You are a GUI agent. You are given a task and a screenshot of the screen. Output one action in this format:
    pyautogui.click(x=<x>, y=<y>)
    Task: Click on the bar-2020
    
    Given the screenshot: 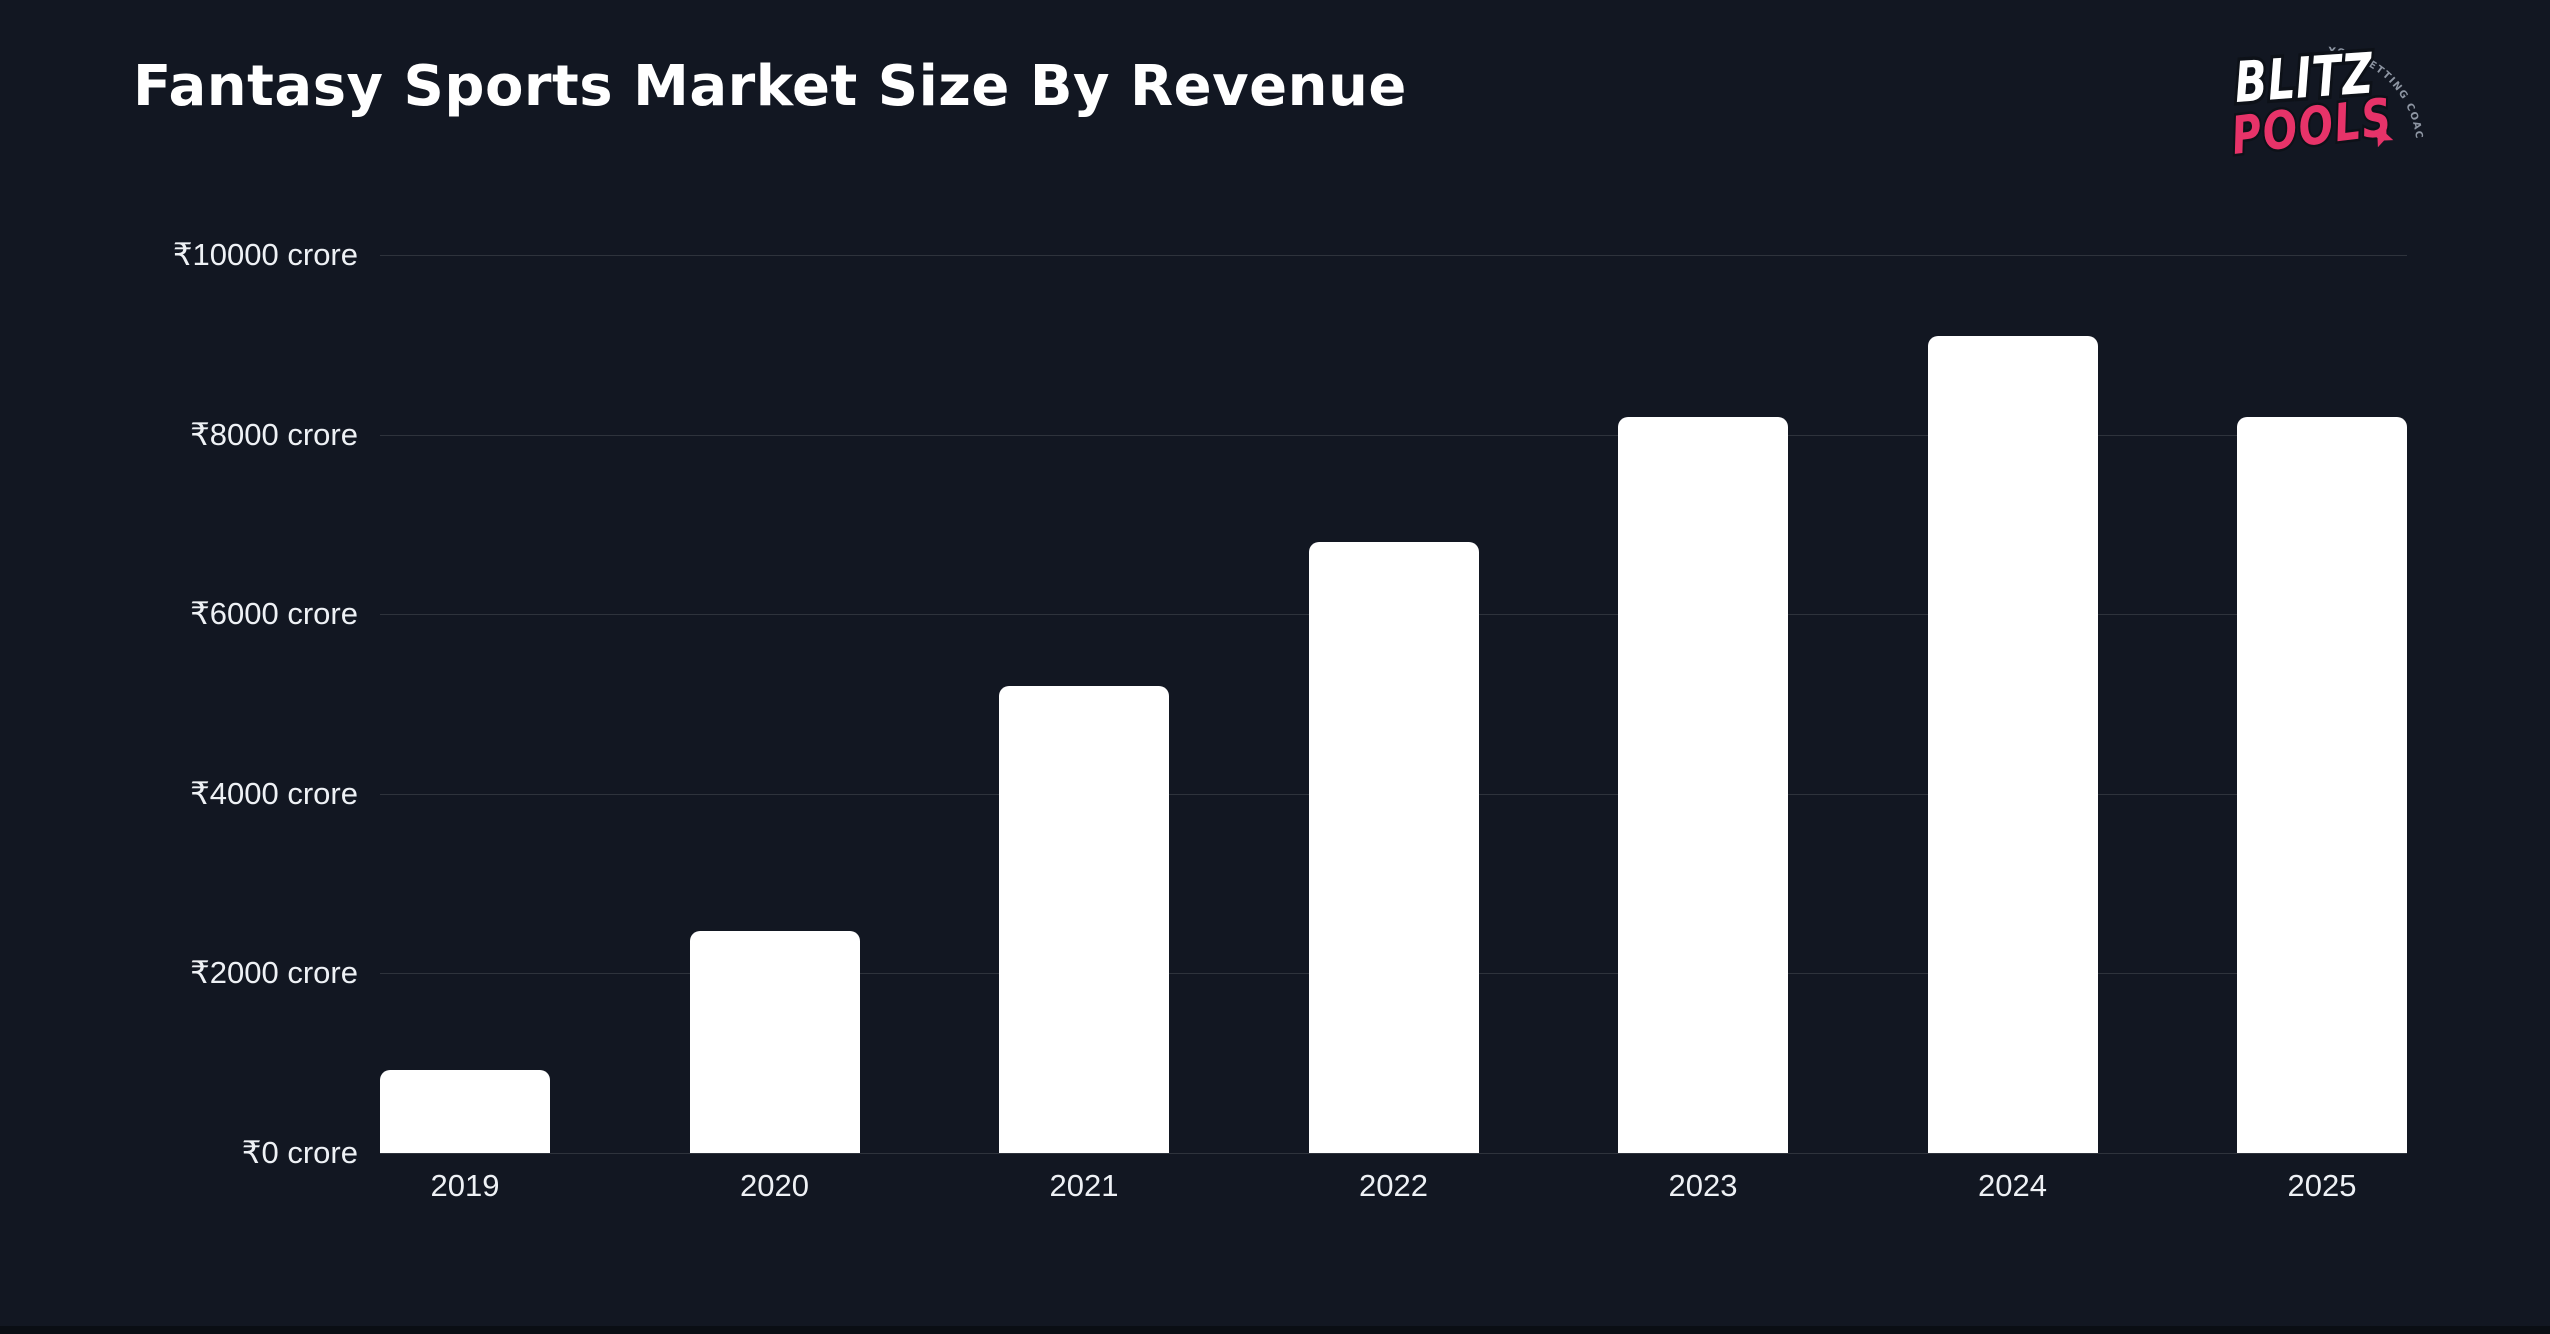 What is the action you would take?
    pyautogui.click(x=774, y=1042)
    